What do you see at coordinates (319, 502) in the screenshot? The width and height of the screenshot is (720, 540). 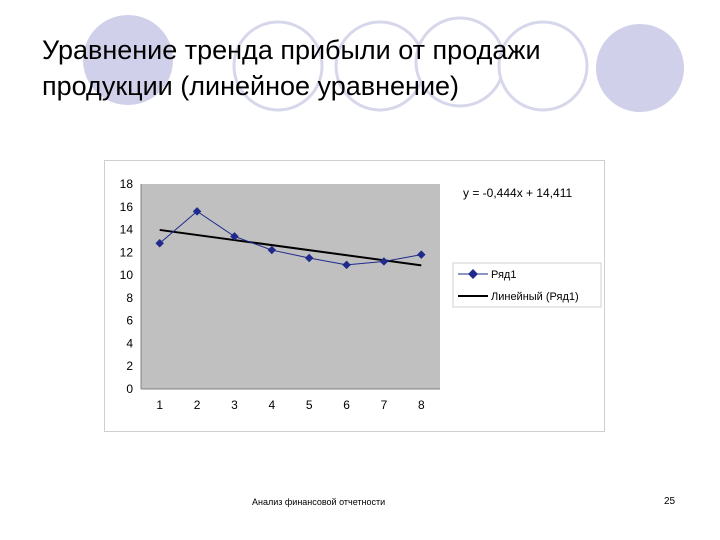 I see `footer-text: Анализ финансовой отчетности` at bounding box center [319, 502].